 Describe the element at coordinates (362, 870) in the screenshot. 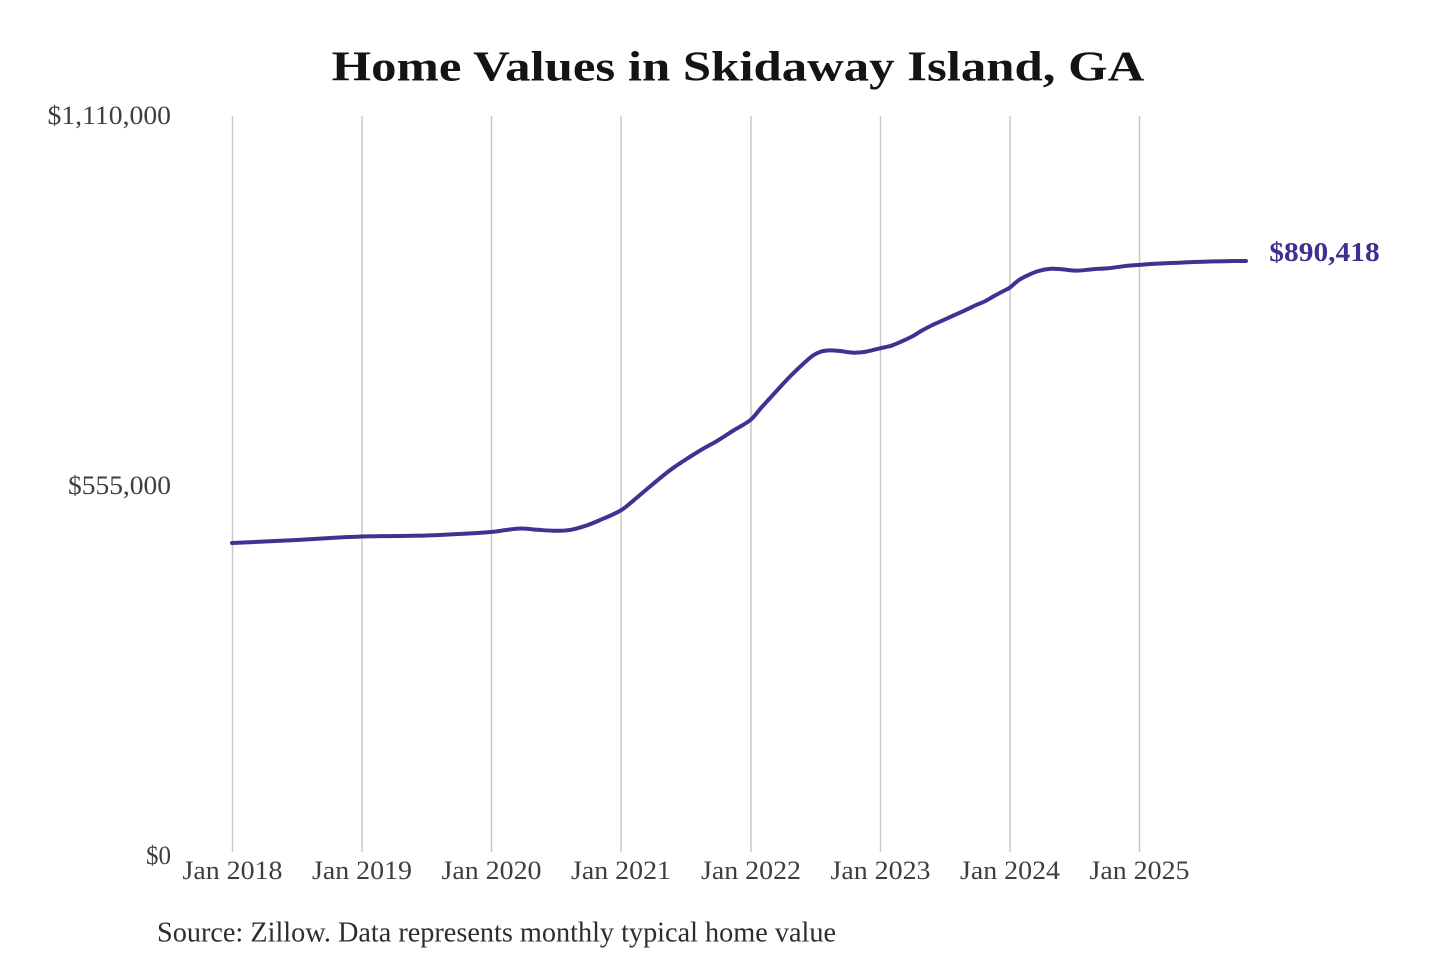

I see `svg-text: Jan 2019` at that location.